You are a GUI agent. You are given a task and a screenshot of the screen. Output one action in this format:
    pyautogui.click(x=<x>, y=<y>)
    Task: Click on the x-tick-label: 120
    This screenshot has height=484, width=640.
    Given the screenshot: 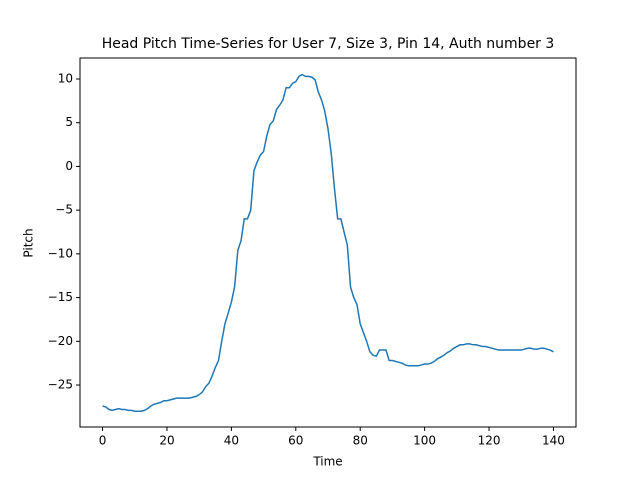 What is the action you would take?
    pyautogui.click(x=489, y=441)
    